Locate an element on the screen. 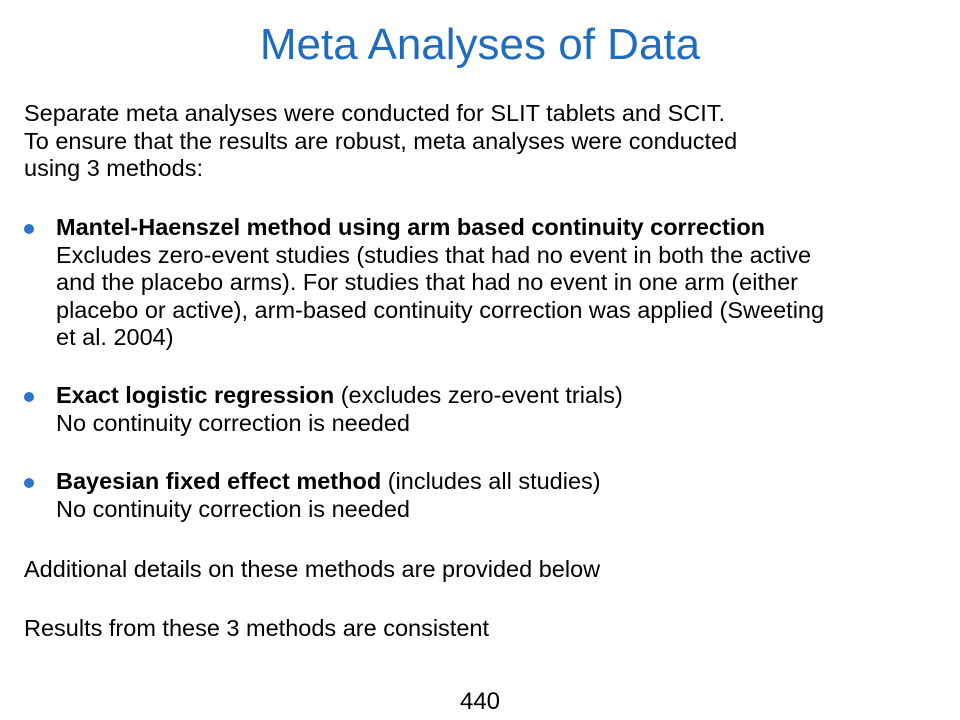 The width and height of the screenshot is (960, 720). bullet-heading-suffix: (includes all studies) is located at coordinates (491, 481).